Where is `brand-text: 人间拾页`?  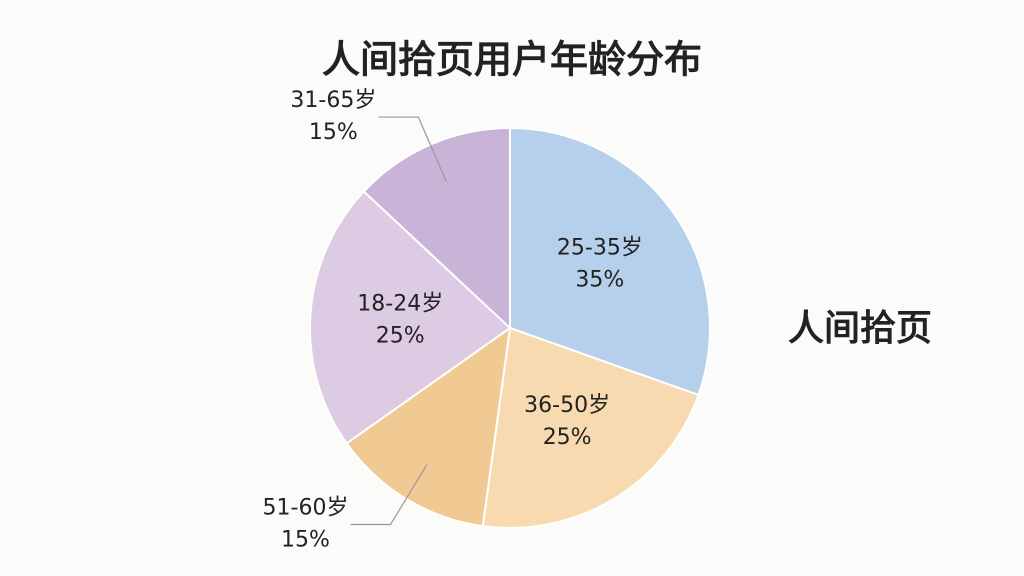
brand-text: 人间拾页 is located at coordinates (860, 328).